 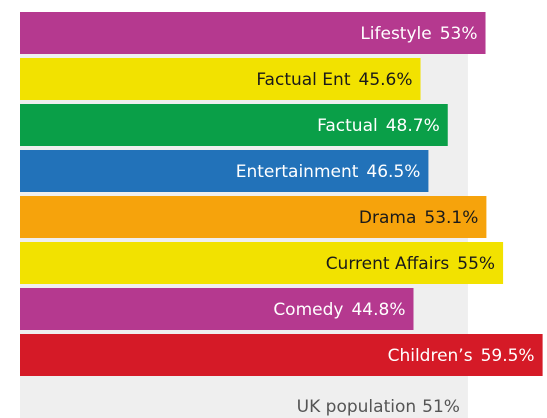 What do you see at coordinates (430, 356) in the screenshot?
I see `category-label: Children’s` at bounding box center [430, 356].